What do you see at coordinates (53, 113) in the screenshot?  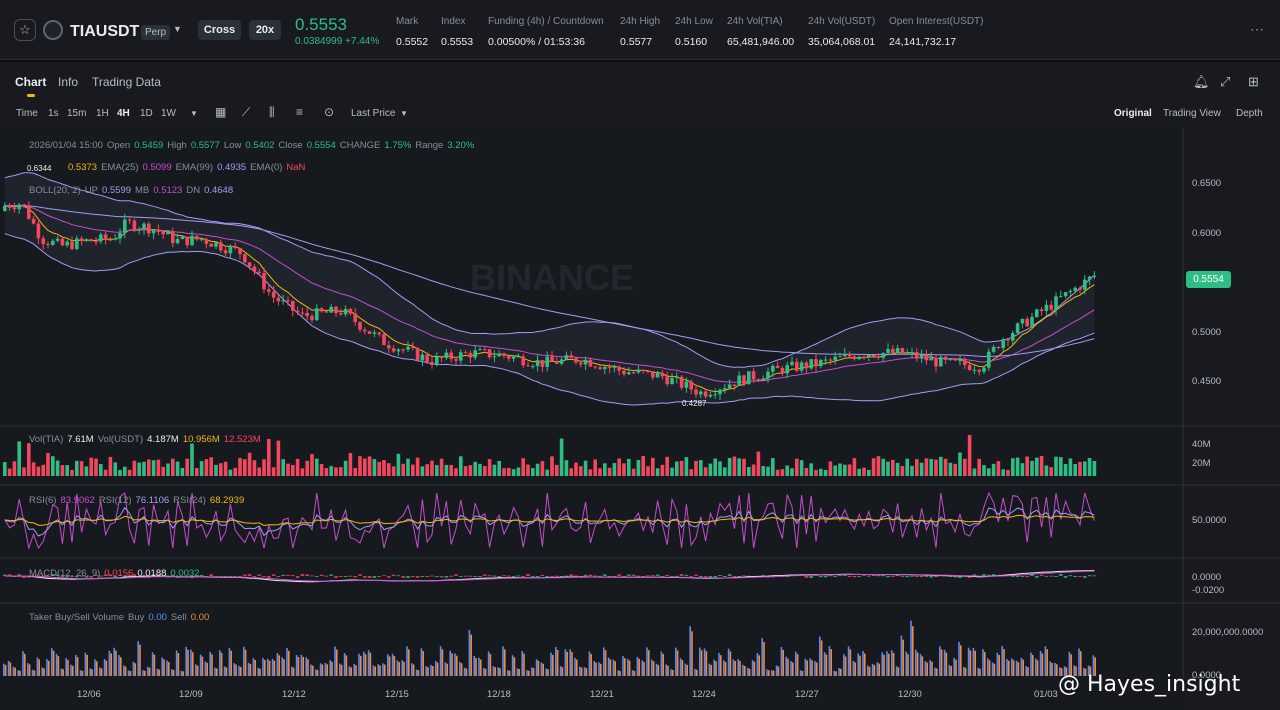 I see `interval-1s: 1s` at bounding box center [53, 113].